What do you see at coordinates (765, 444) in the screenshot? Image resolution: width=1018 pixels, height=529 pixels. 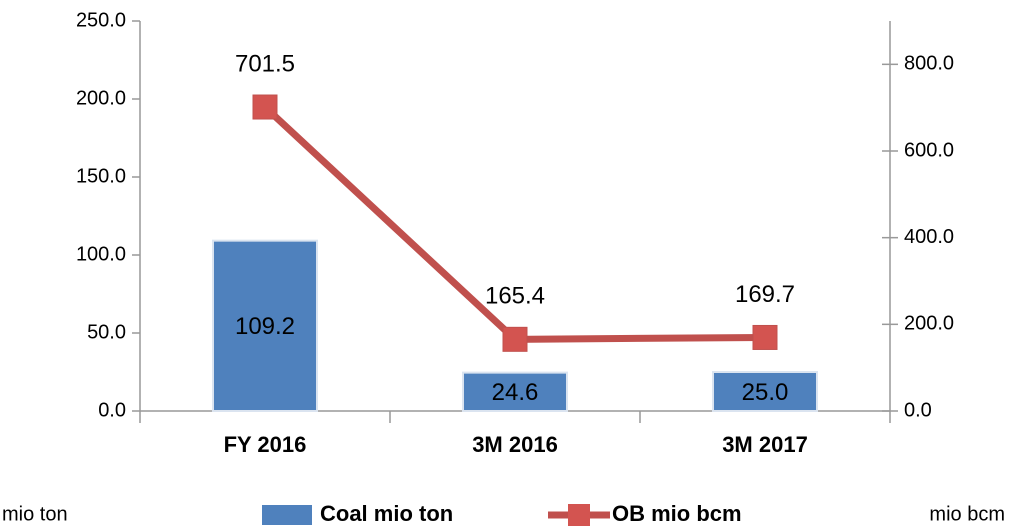 I see `x-tick-label: 3M 2017` at bounding box center [765, 444].